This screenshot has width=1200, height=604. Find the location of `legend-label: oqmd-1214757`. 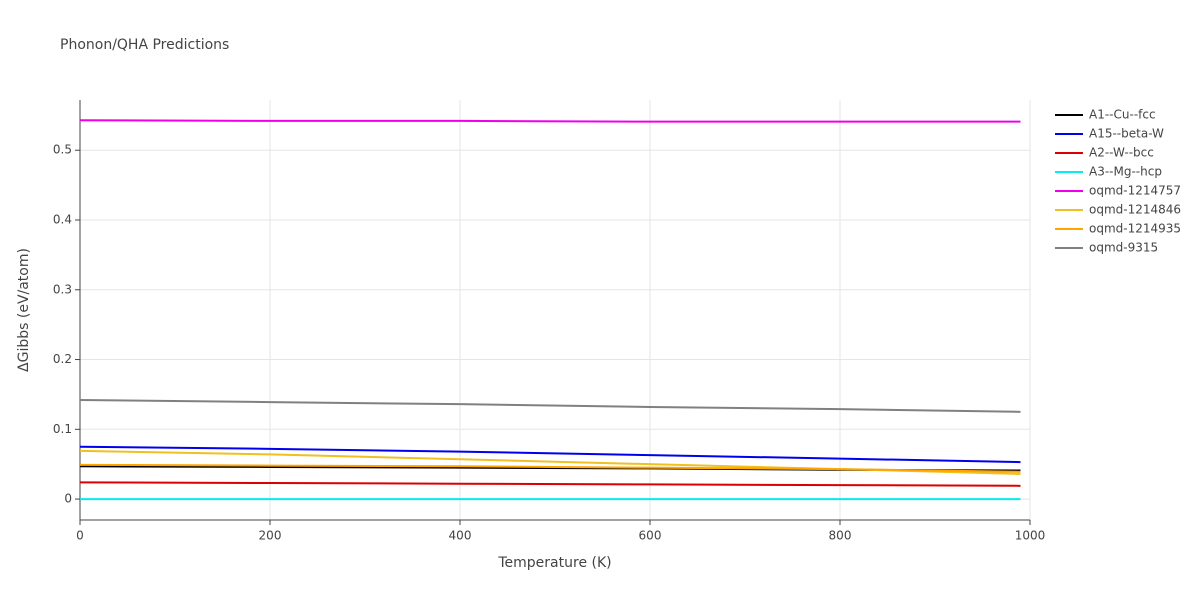

legend-label: oqmd-1214757 is located at coordinates (1135, 191).